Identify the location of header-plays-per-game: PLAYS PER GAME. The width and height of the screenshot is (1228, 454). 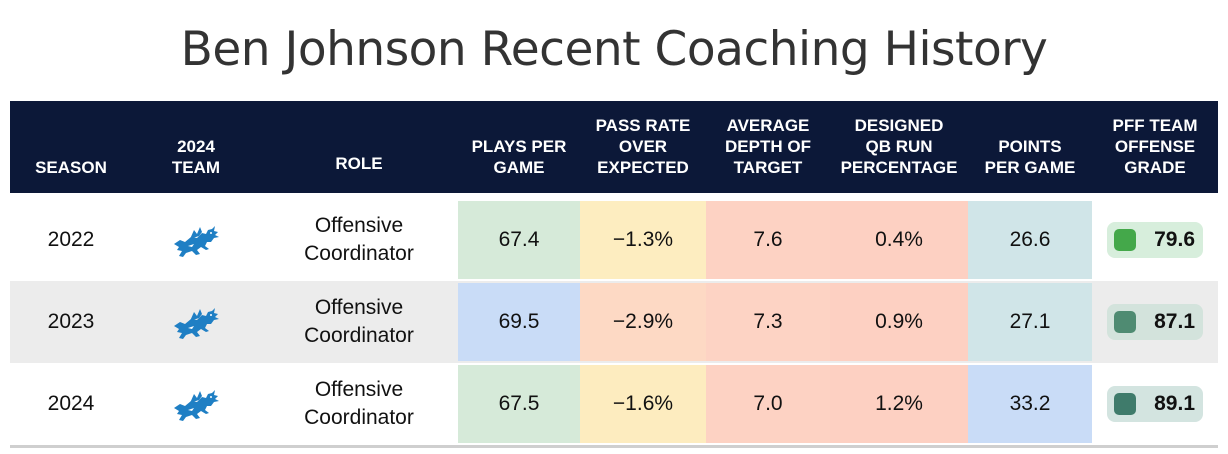
(519, 157).